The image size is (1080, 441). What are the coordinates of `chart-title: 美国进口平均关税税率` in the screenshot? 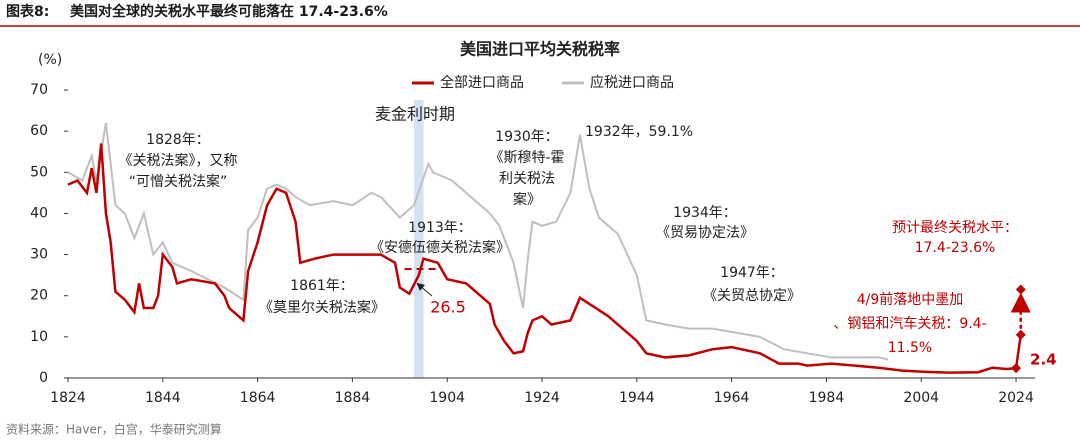 It's located at (540, 49).